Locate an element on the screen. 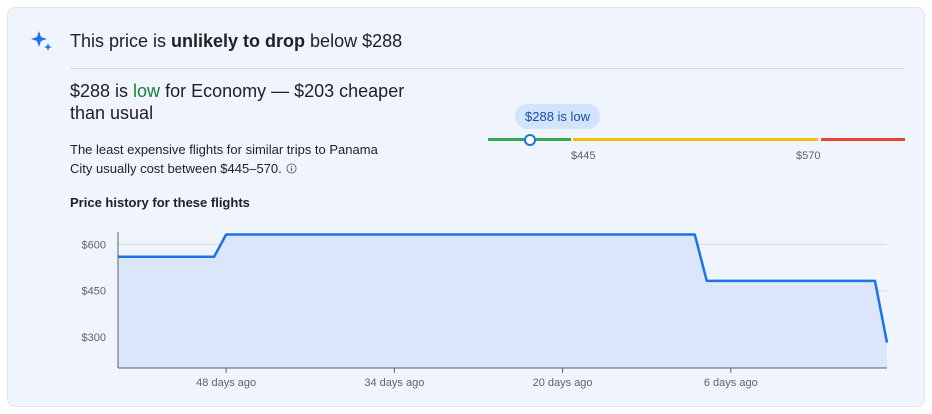 Image resolution: width=932 pixels, height=414 pixels. summary-rest: for Economy — $203 cheaper than usual is located at coordinates (237, 102).